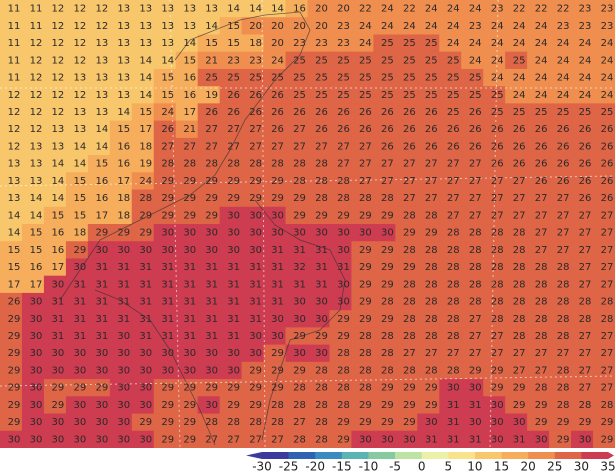 Image resolution: width=615 pixels, height=474 pixels. Describe the element at coordinates (475, 26) in the screenshot. I see `value-label: 23` at that location.